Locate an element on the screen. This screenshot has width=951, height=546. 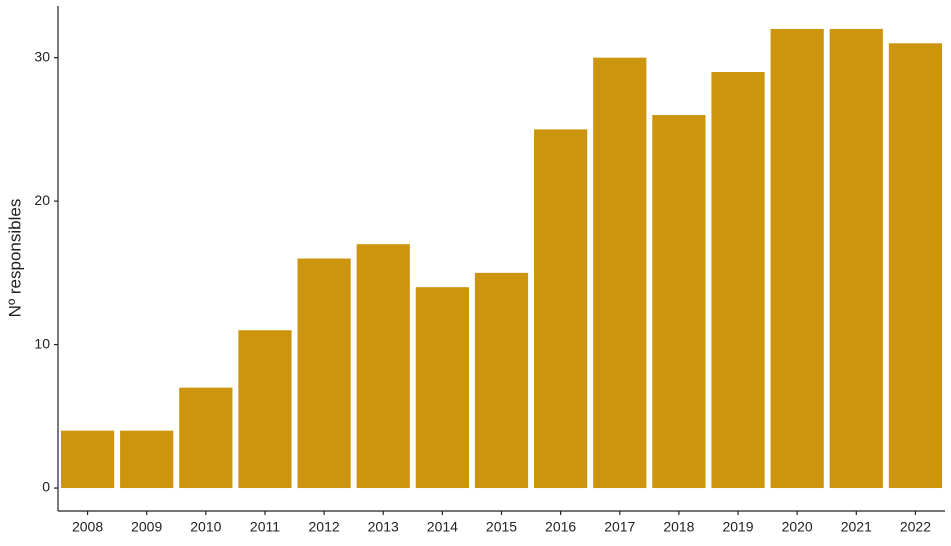
x-tick-label: 2022 is located at coordinates (915, 527).